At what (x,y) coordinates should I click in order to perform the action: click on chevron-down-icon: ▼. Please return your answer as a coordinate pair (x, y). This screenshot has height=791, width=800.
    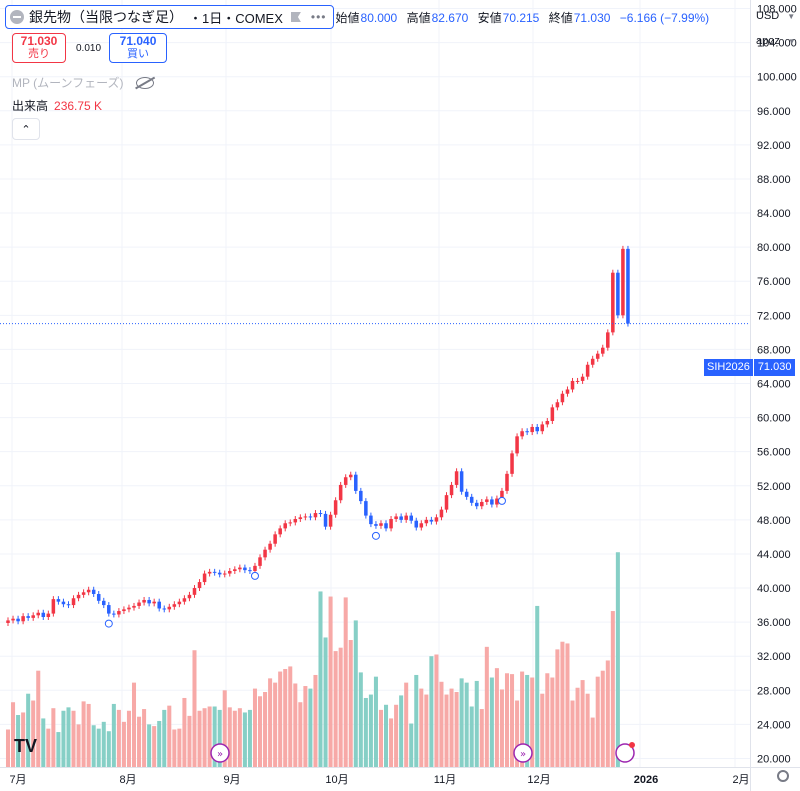
    Looking at the image, I should click on (791, 41).